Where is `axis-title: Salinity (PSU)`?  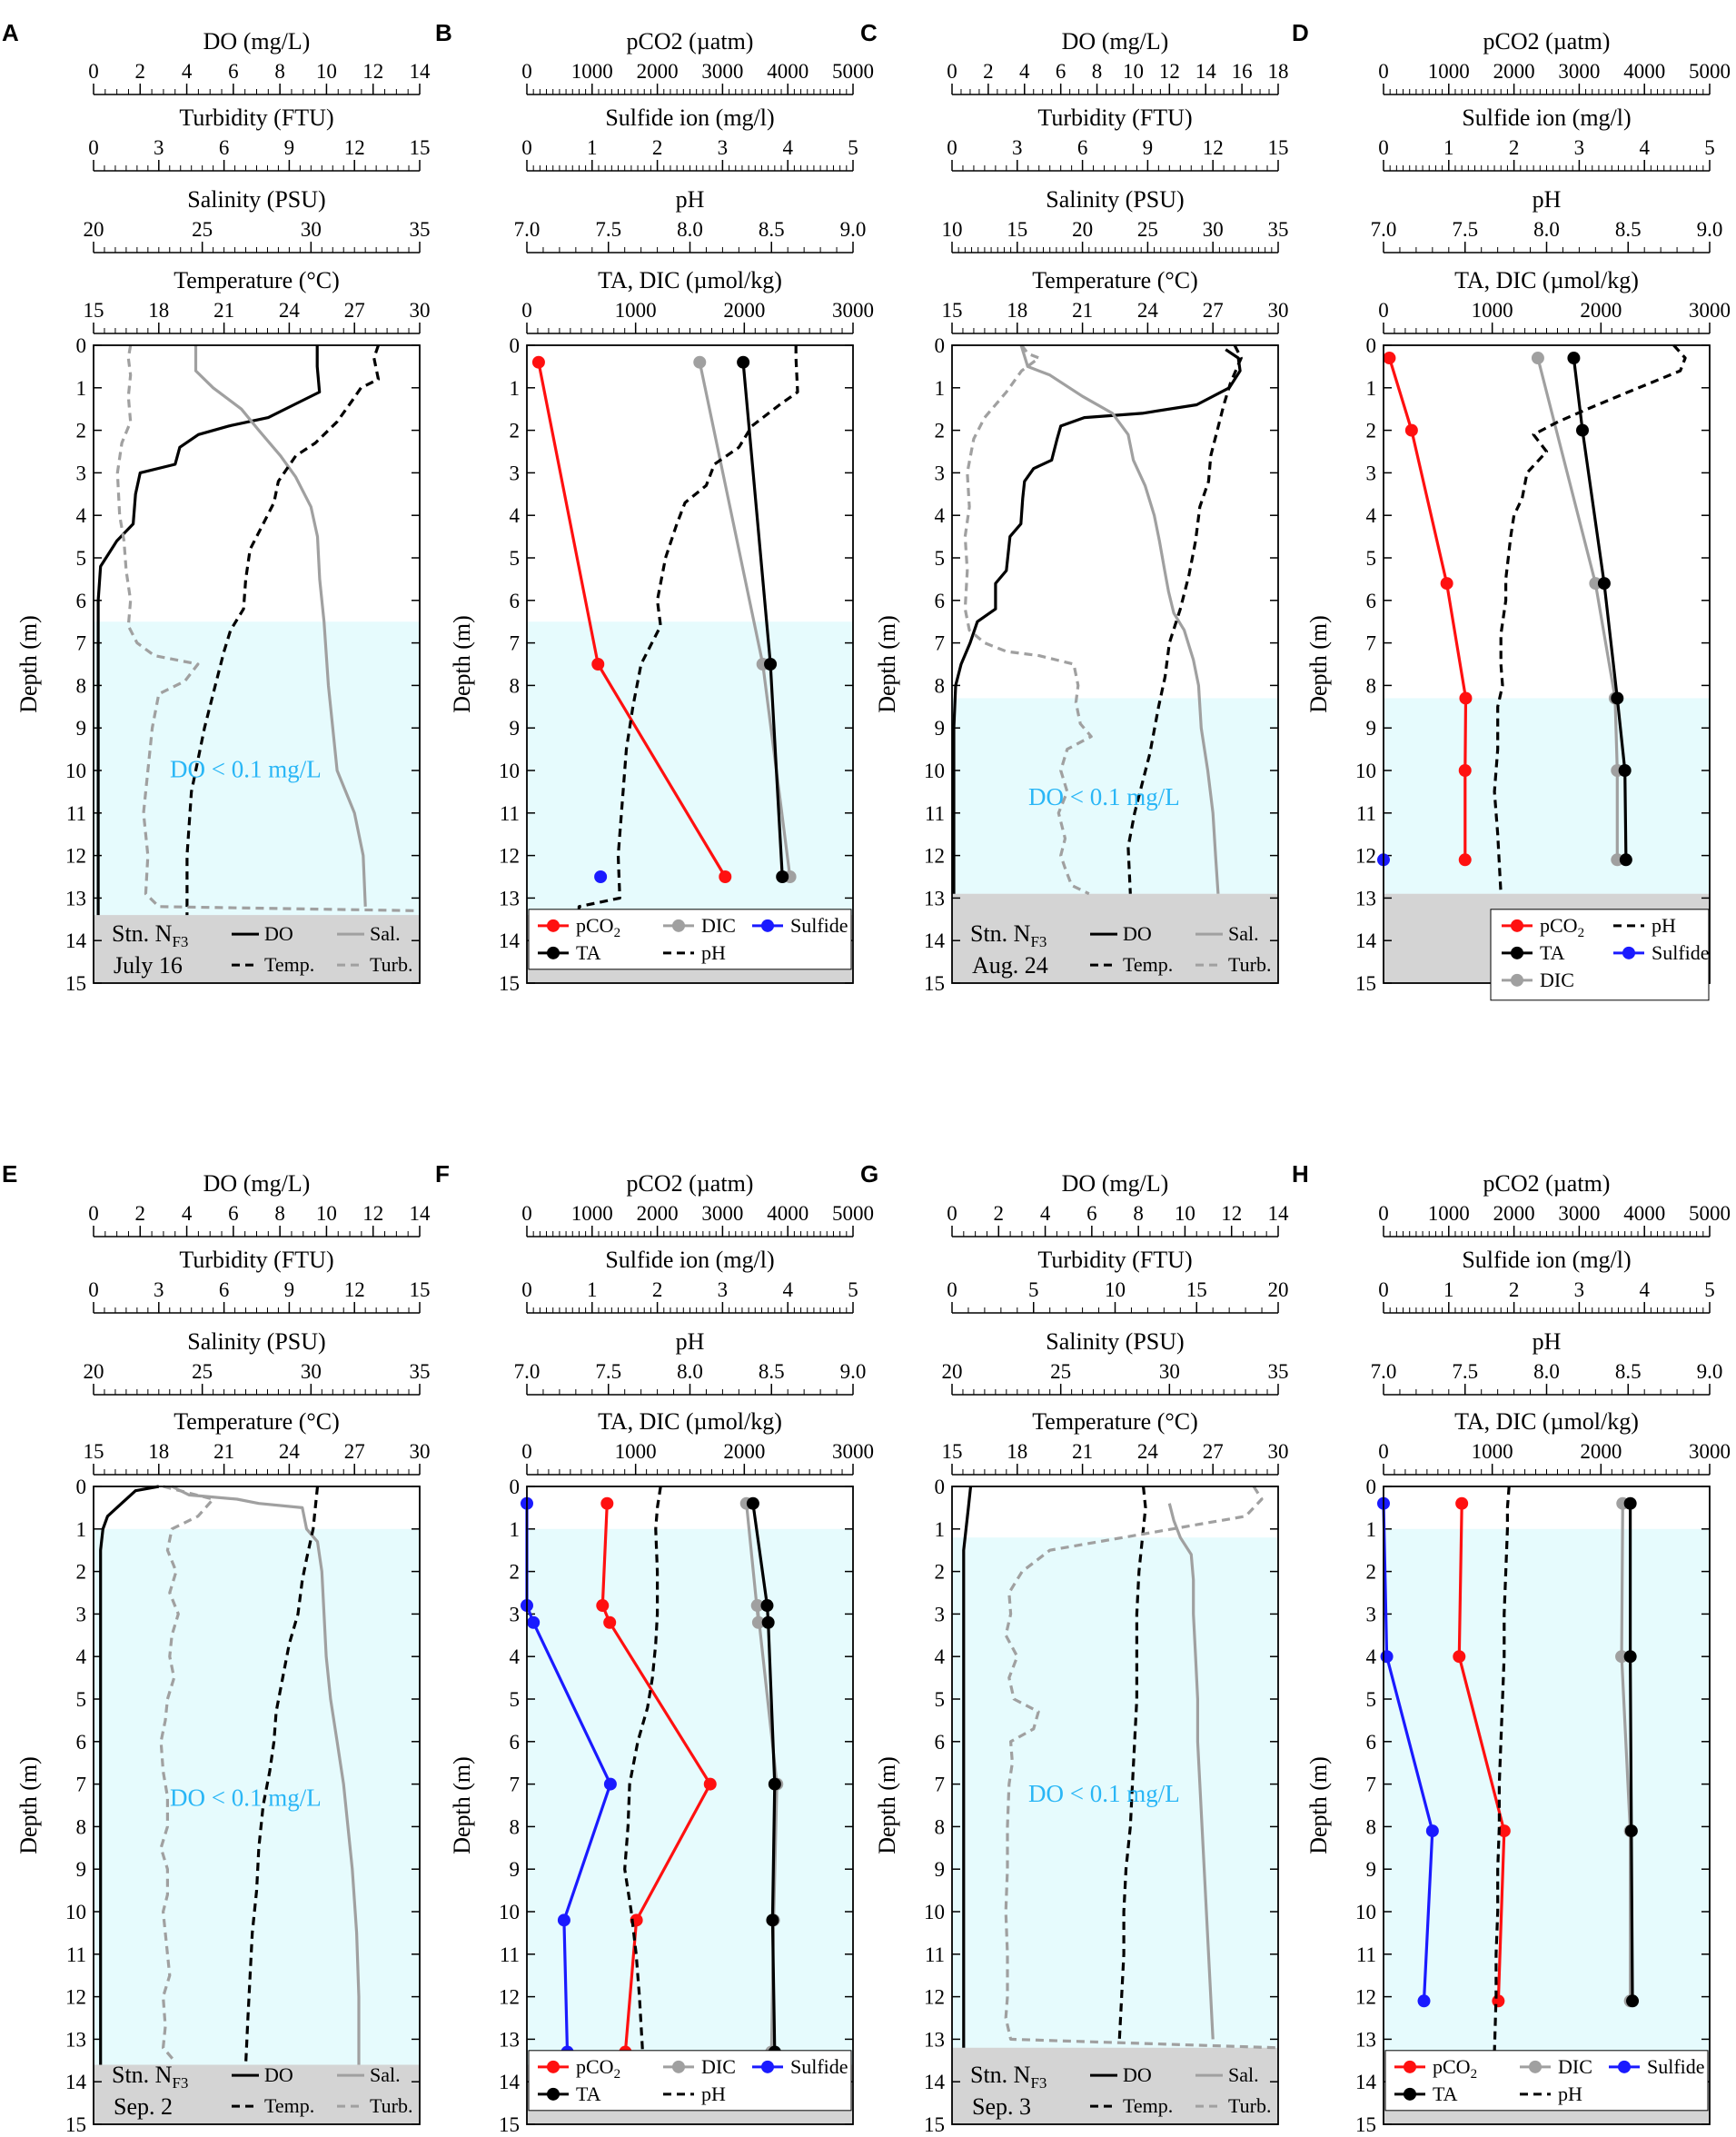
axis-title: Salinity (PSU) is located at coordinates (1115, 199).